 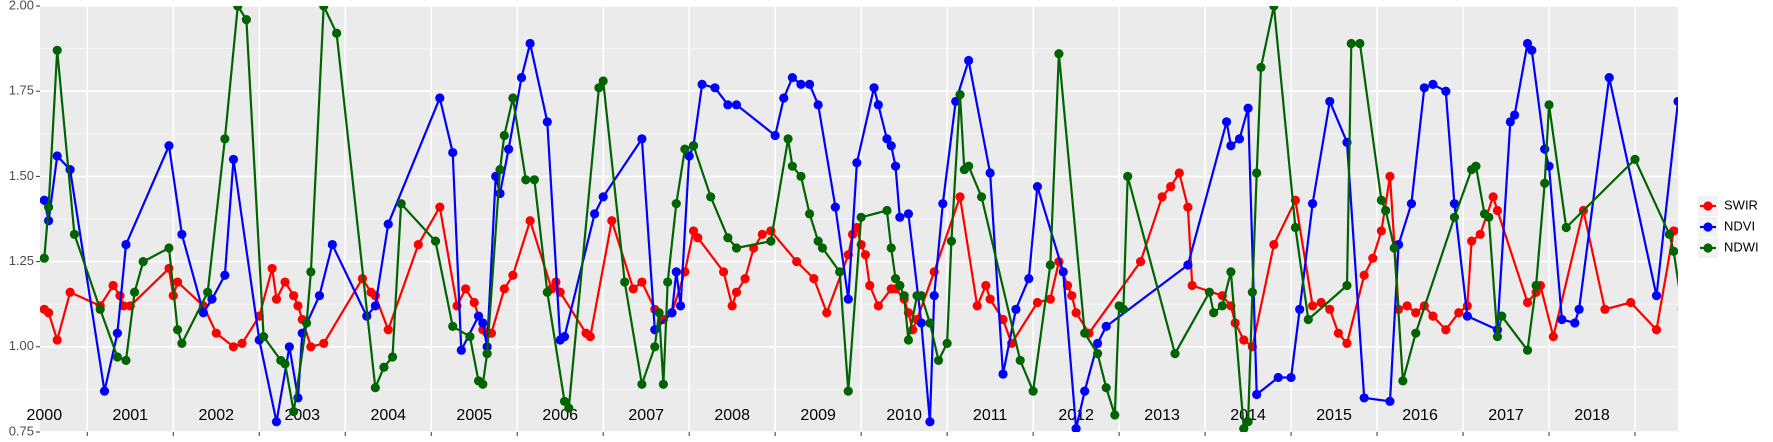 What do you see at coordinates (24, 219) in the screenshot?
I see `y-axis: 0.75 1.00 1.25 1.50 1.75 2.00` at bounding box center [24, 219].